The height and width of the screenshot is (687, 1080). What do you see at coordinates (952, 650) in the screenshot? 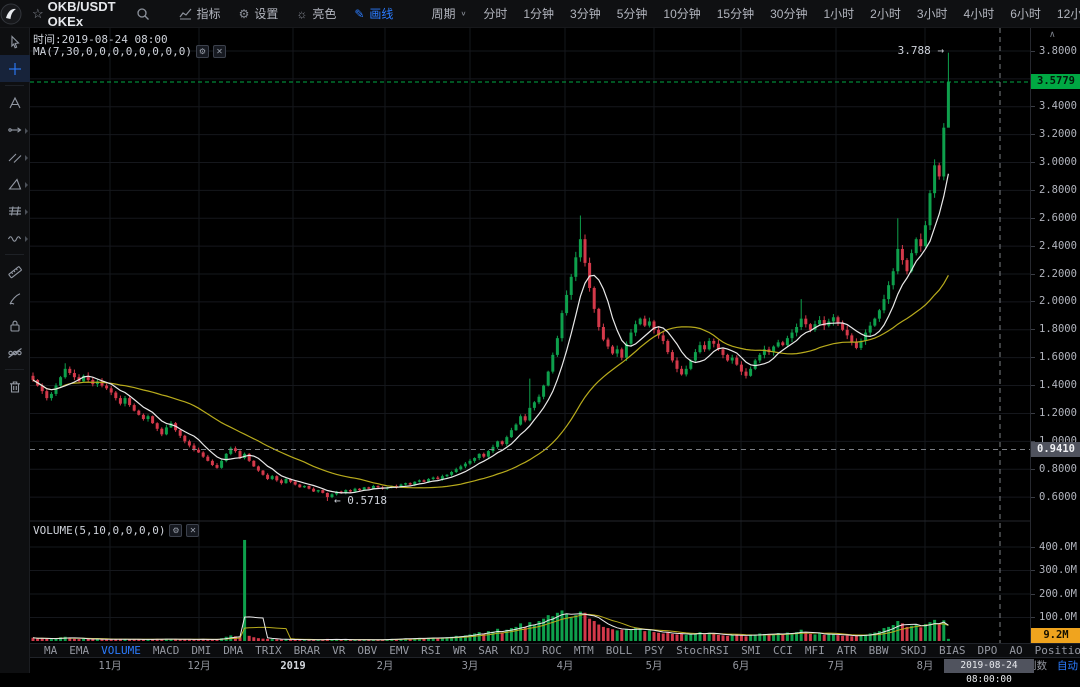
I see `indicator-tab-BIAS: BIAS` at bounding box center [952, 650].